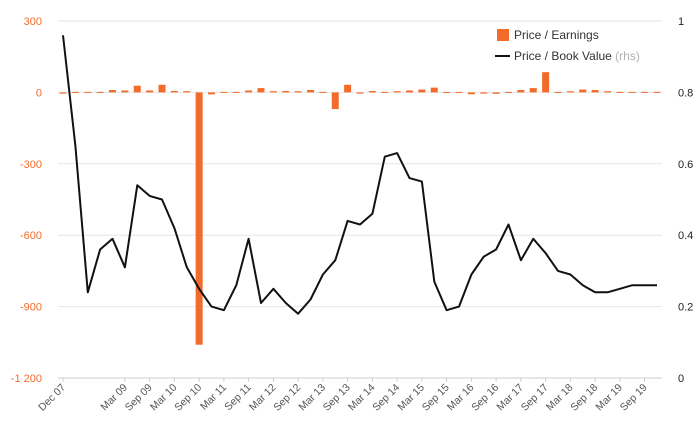 This screenshot has height=433, width=700. Describe the element at coordinates (436, 398) in the screenshot. I see `x-tick-label: Sep 15` at that location.